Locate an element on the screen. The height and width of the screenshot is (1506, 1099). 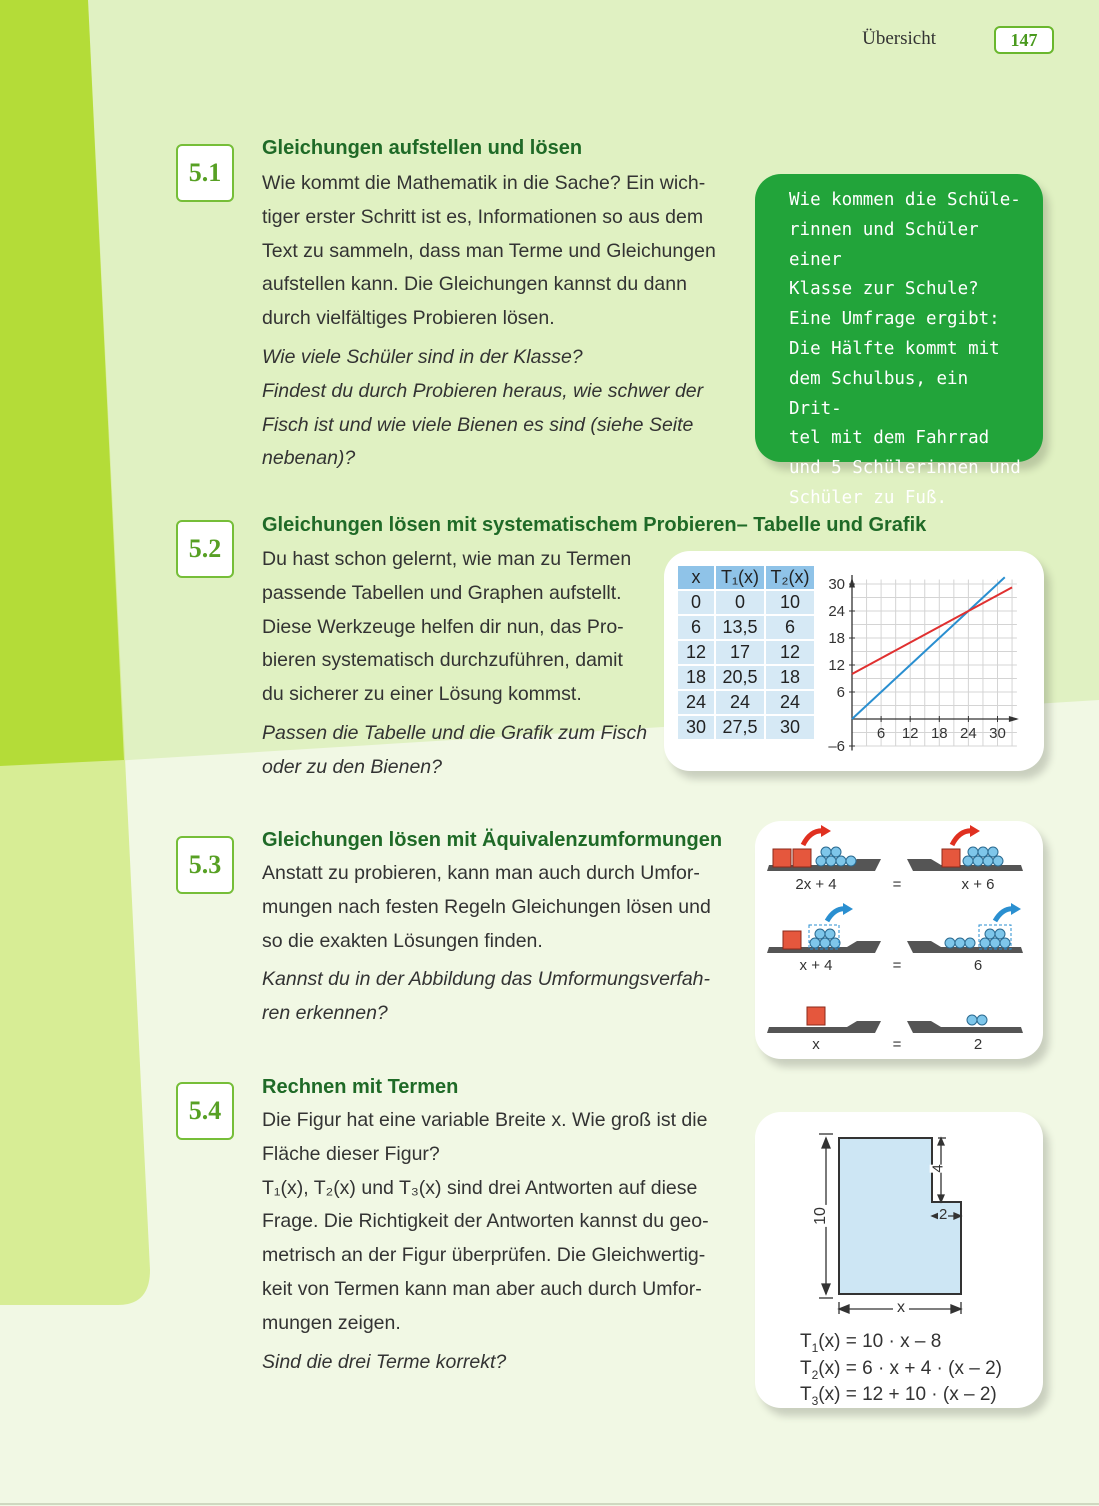
y-tick-label: 30 is located at coordinates (836, 584).